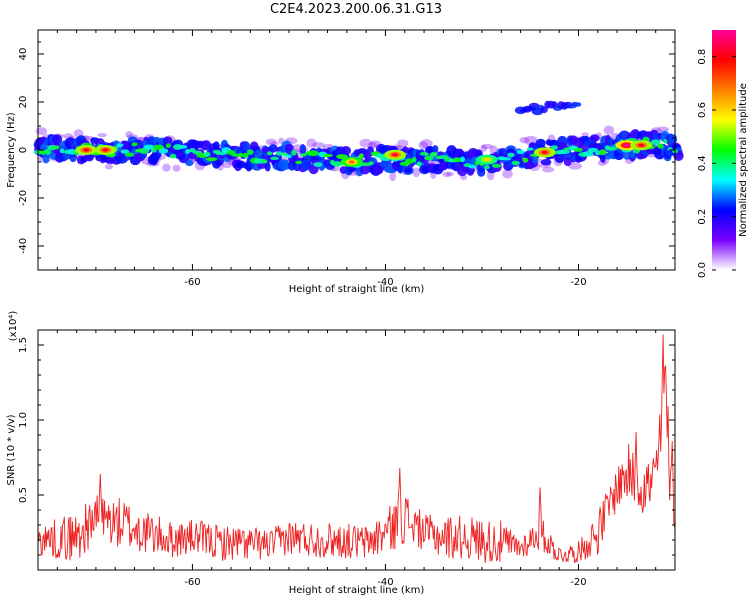 The image size is (750, 600). What do you see at coordinates (23, 495) in the screenshot?
I see `y-tick-label: 0.5` at bounding box center [23, 495].